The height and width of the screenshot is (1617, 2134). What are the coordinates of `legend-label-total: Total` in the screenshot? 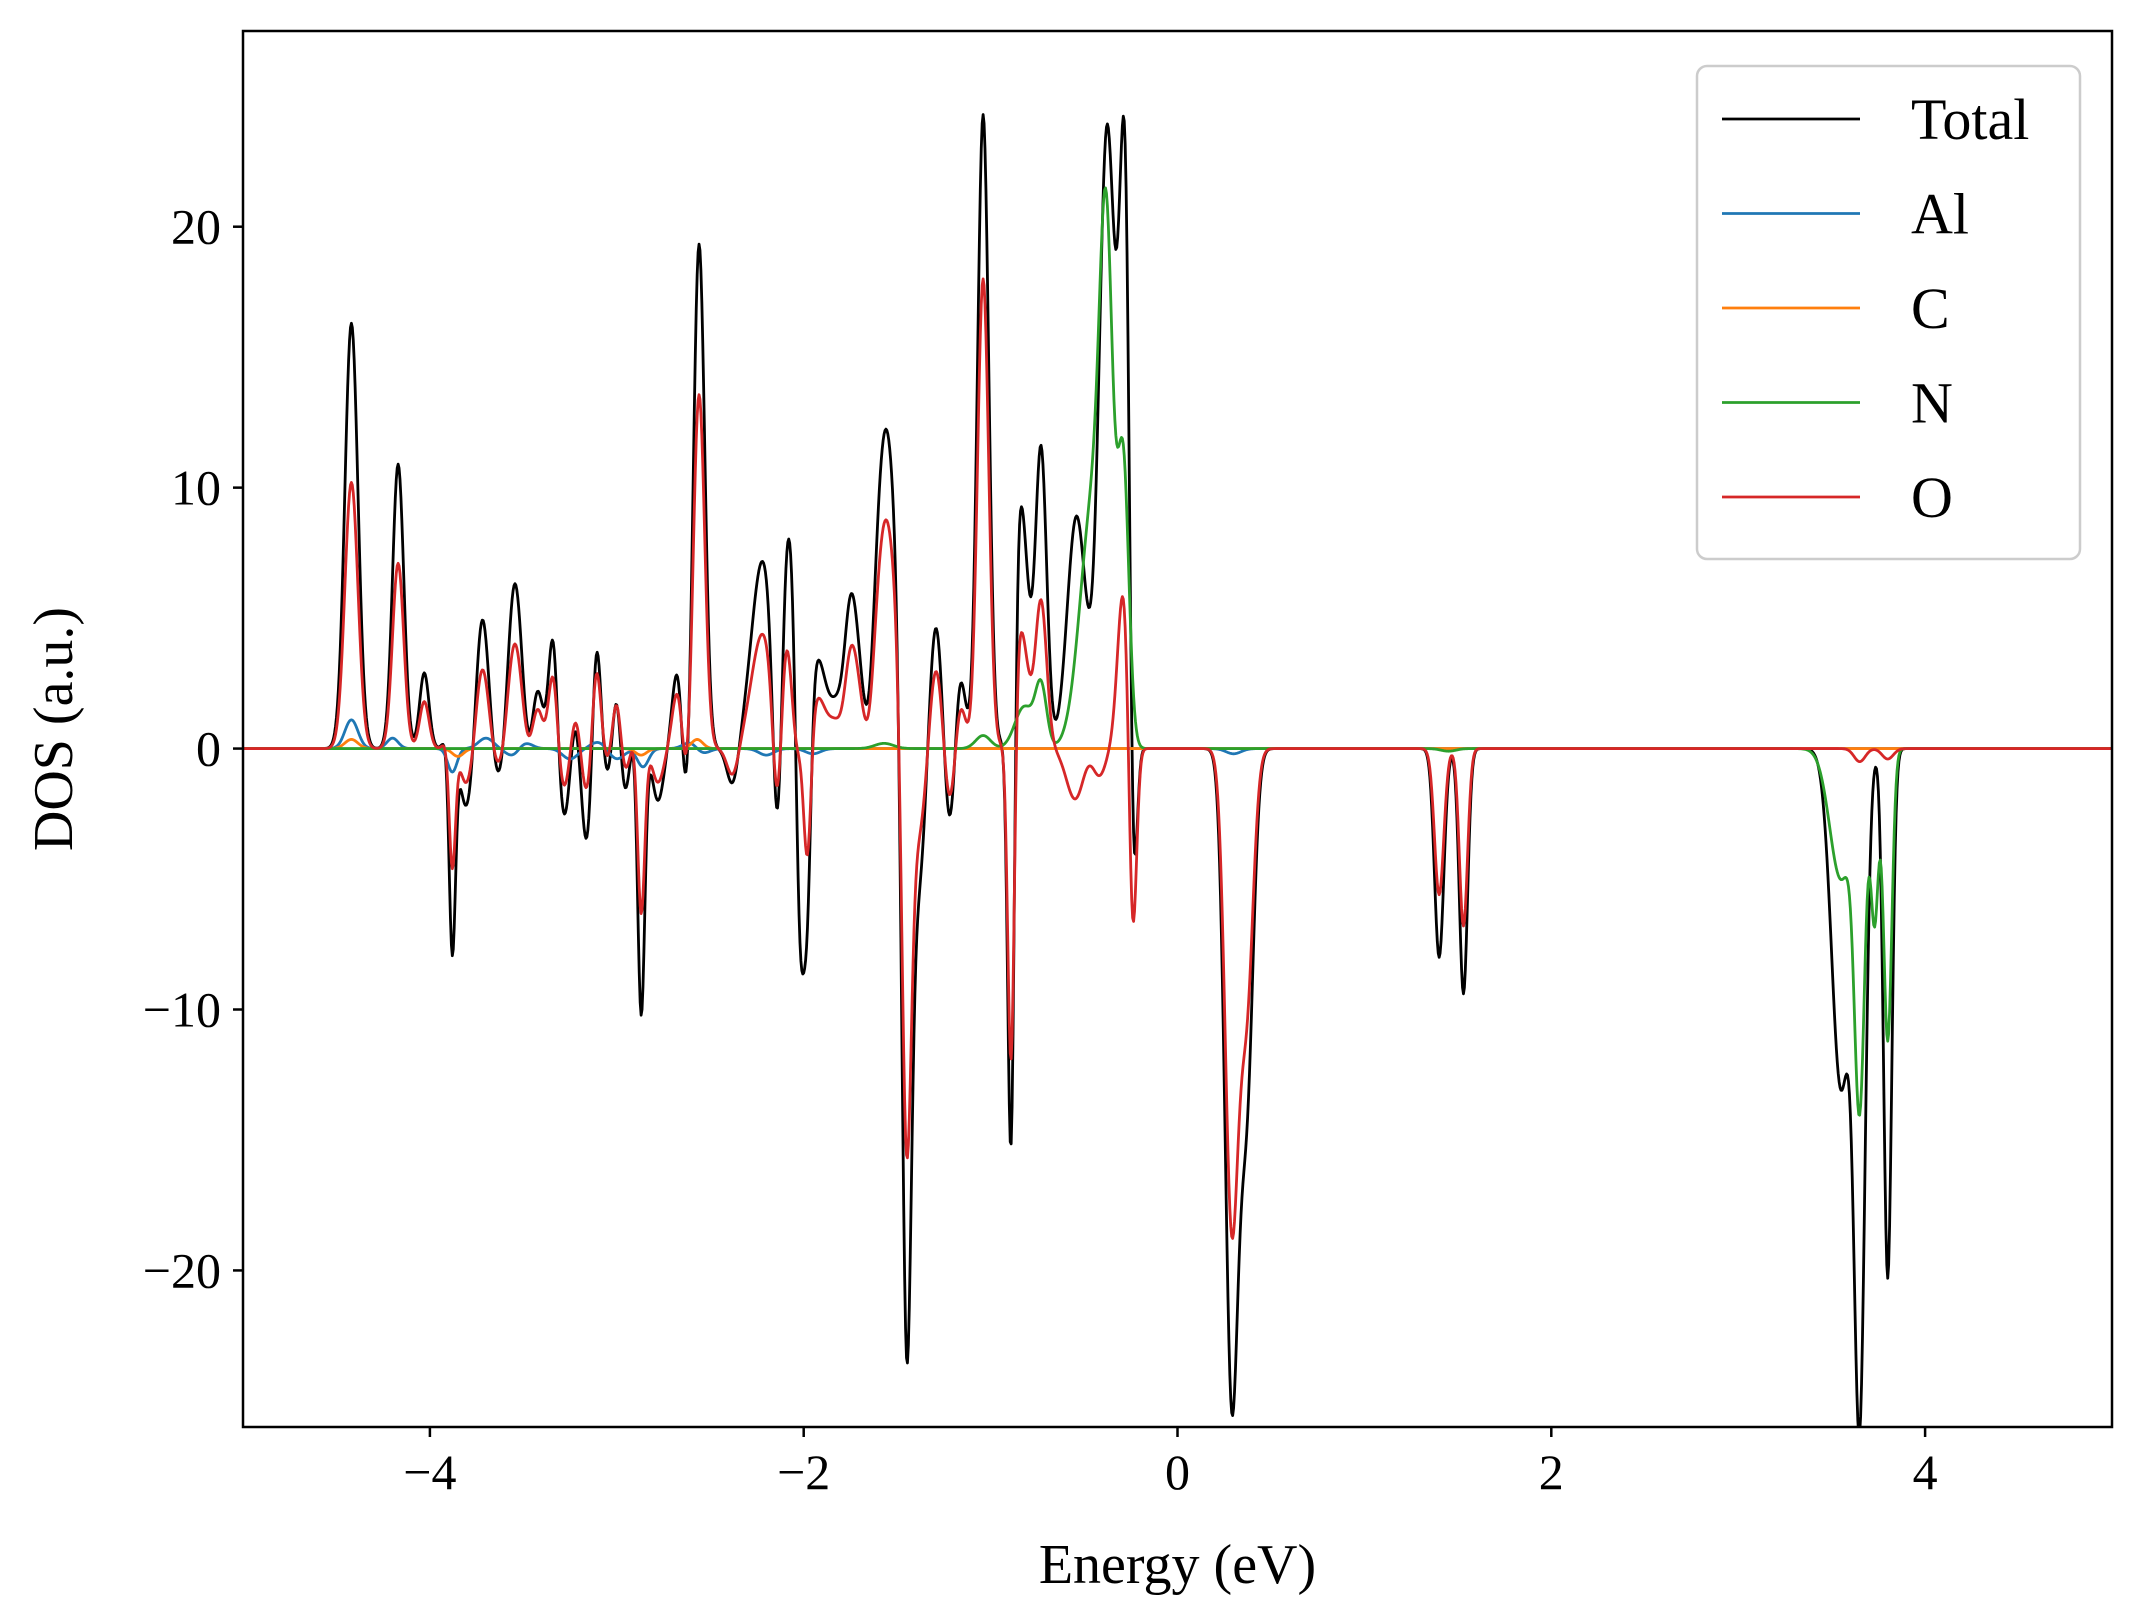 It's located at (1970, 119).